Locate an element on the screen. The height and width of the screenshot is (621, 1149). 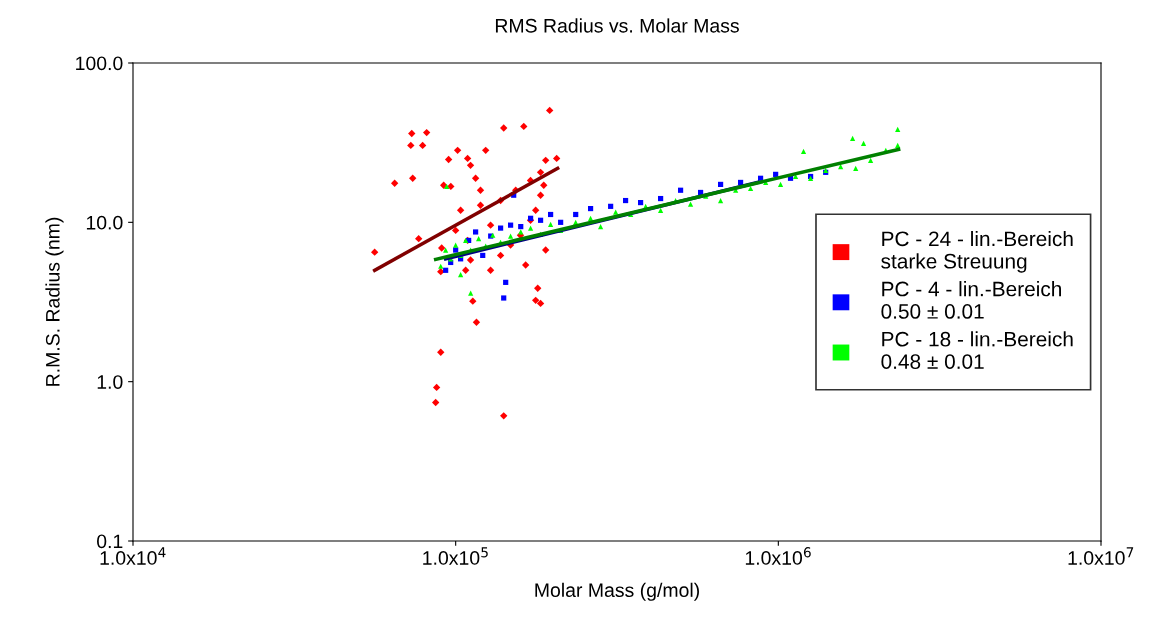
y-tick-label: 100.0 is located at coordinates (99, 63).